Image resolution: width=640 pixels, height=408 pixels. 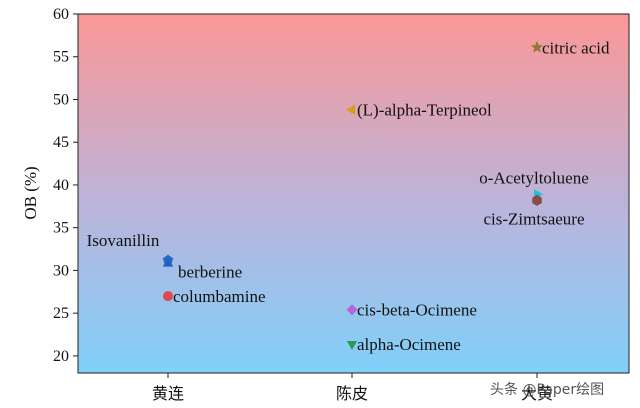 What do you see at coordinates (61, 185) in the screenshot?
I see `y-tick-label: 40` at bounding box center [61, 185].